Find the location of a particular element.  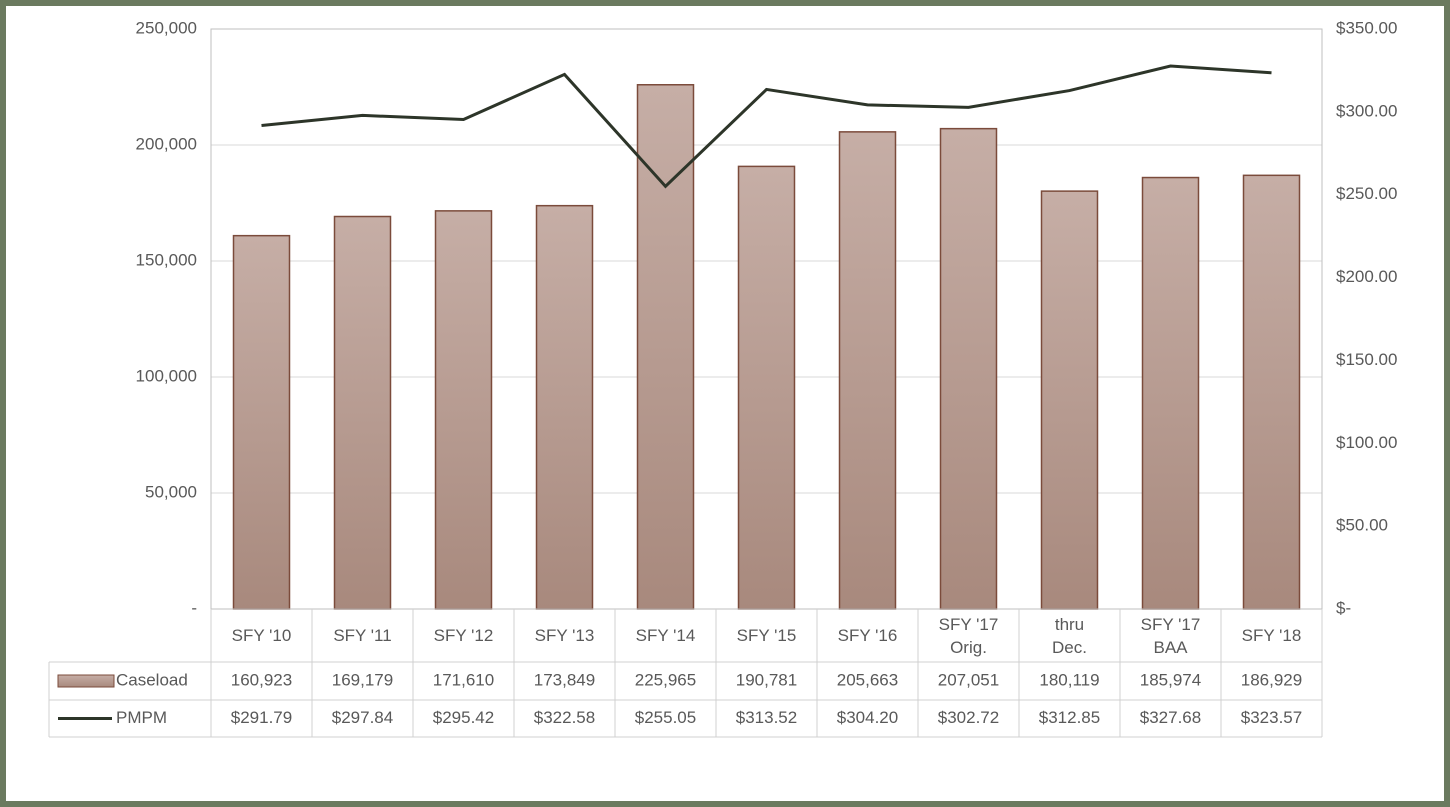

table-value: 180,119 is located at coordinates (1069, 679).